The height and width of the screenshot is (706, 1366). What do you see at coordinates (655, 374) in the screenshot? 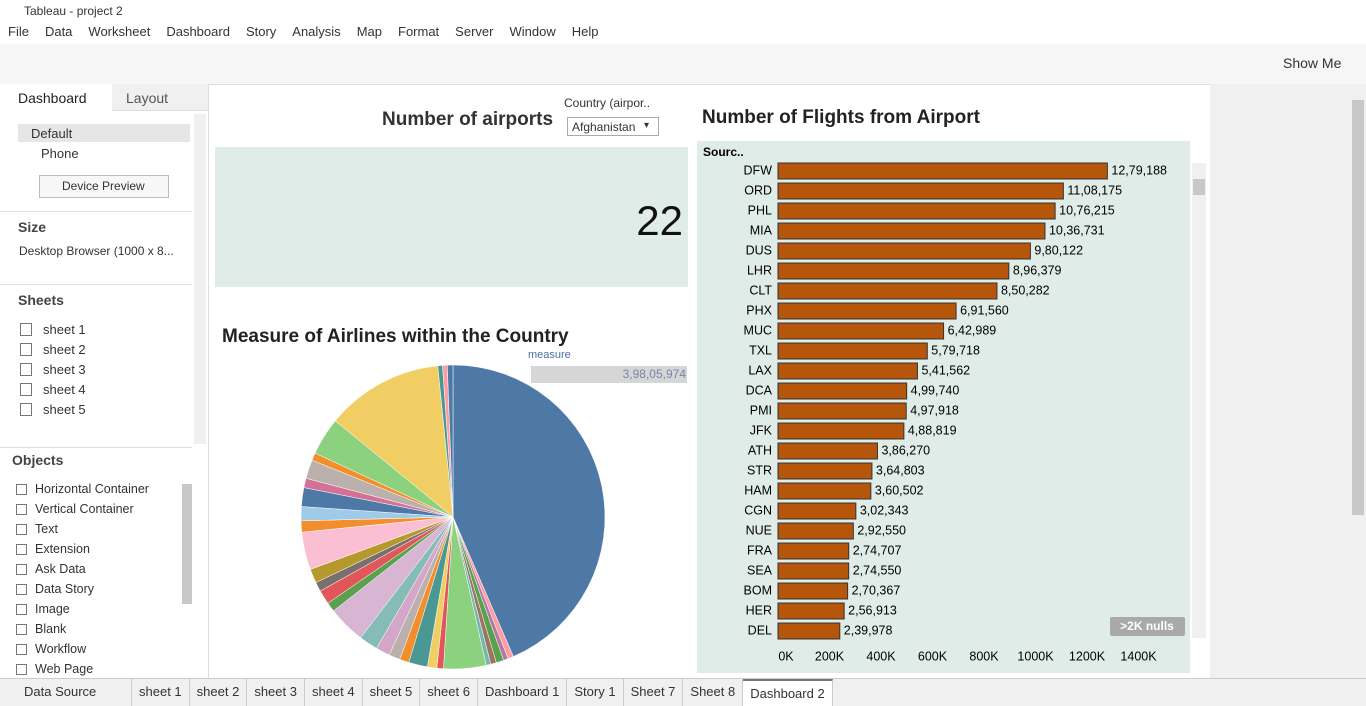
I see `legend-value: 3,98,05,974` at bounding box center [655, 374].